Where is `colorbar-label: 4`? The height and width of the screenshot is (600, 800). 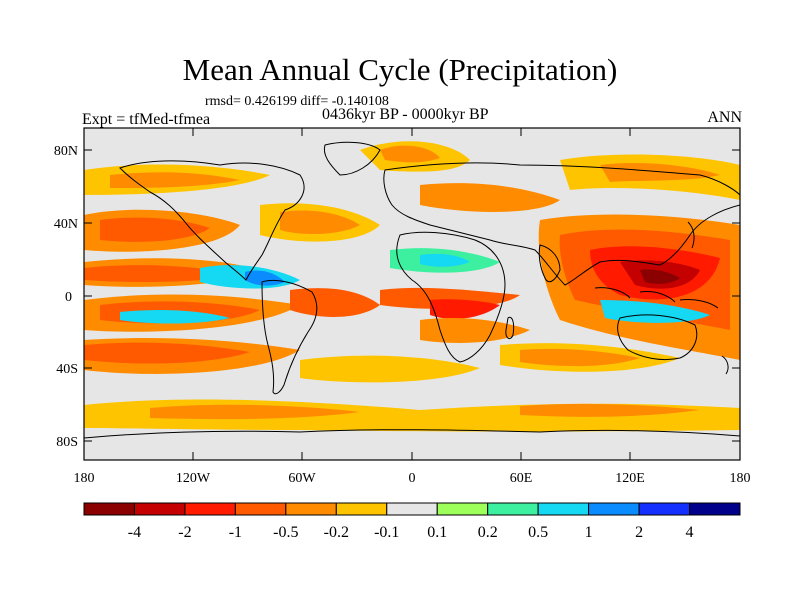
colorbar-label: 4 is located at coordinates (690, 532).